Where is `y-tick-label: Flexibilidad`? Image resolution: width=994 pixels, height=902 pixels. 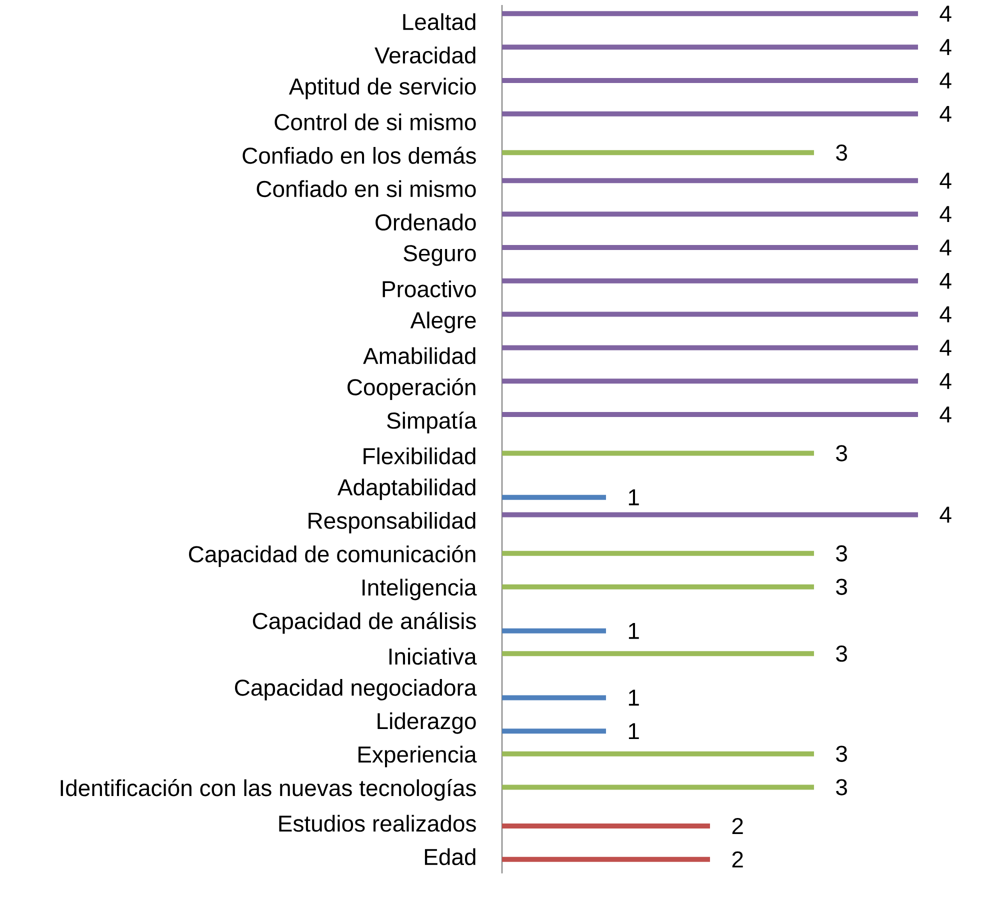
y-tick-label: Flexibilidad is located at coordinates (420, 455).